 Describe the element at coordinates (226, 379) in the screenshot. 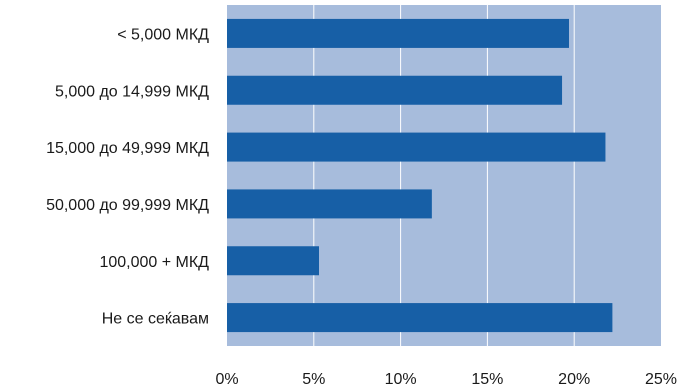

I see `x-tick-label: 0%` at that location.